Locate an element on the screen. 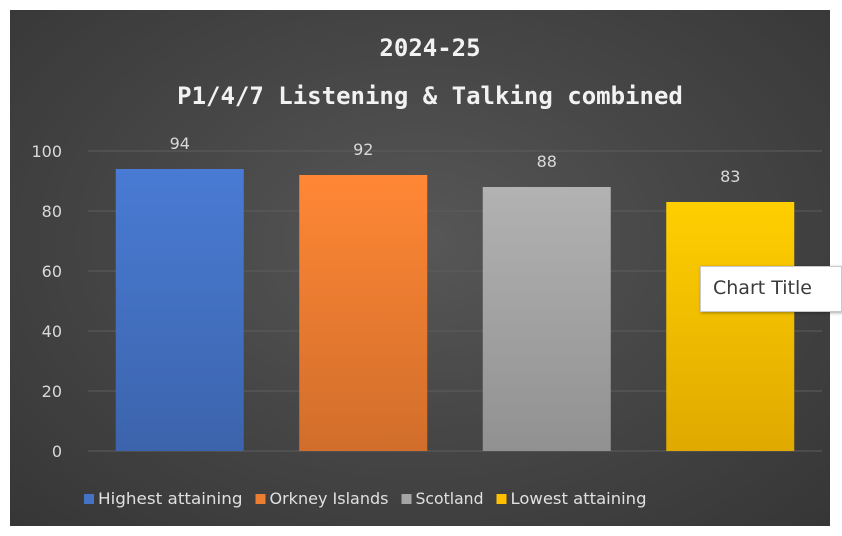 The image size is (842, 536). y-tick-label: 0 is located at coordinates (57, 451).